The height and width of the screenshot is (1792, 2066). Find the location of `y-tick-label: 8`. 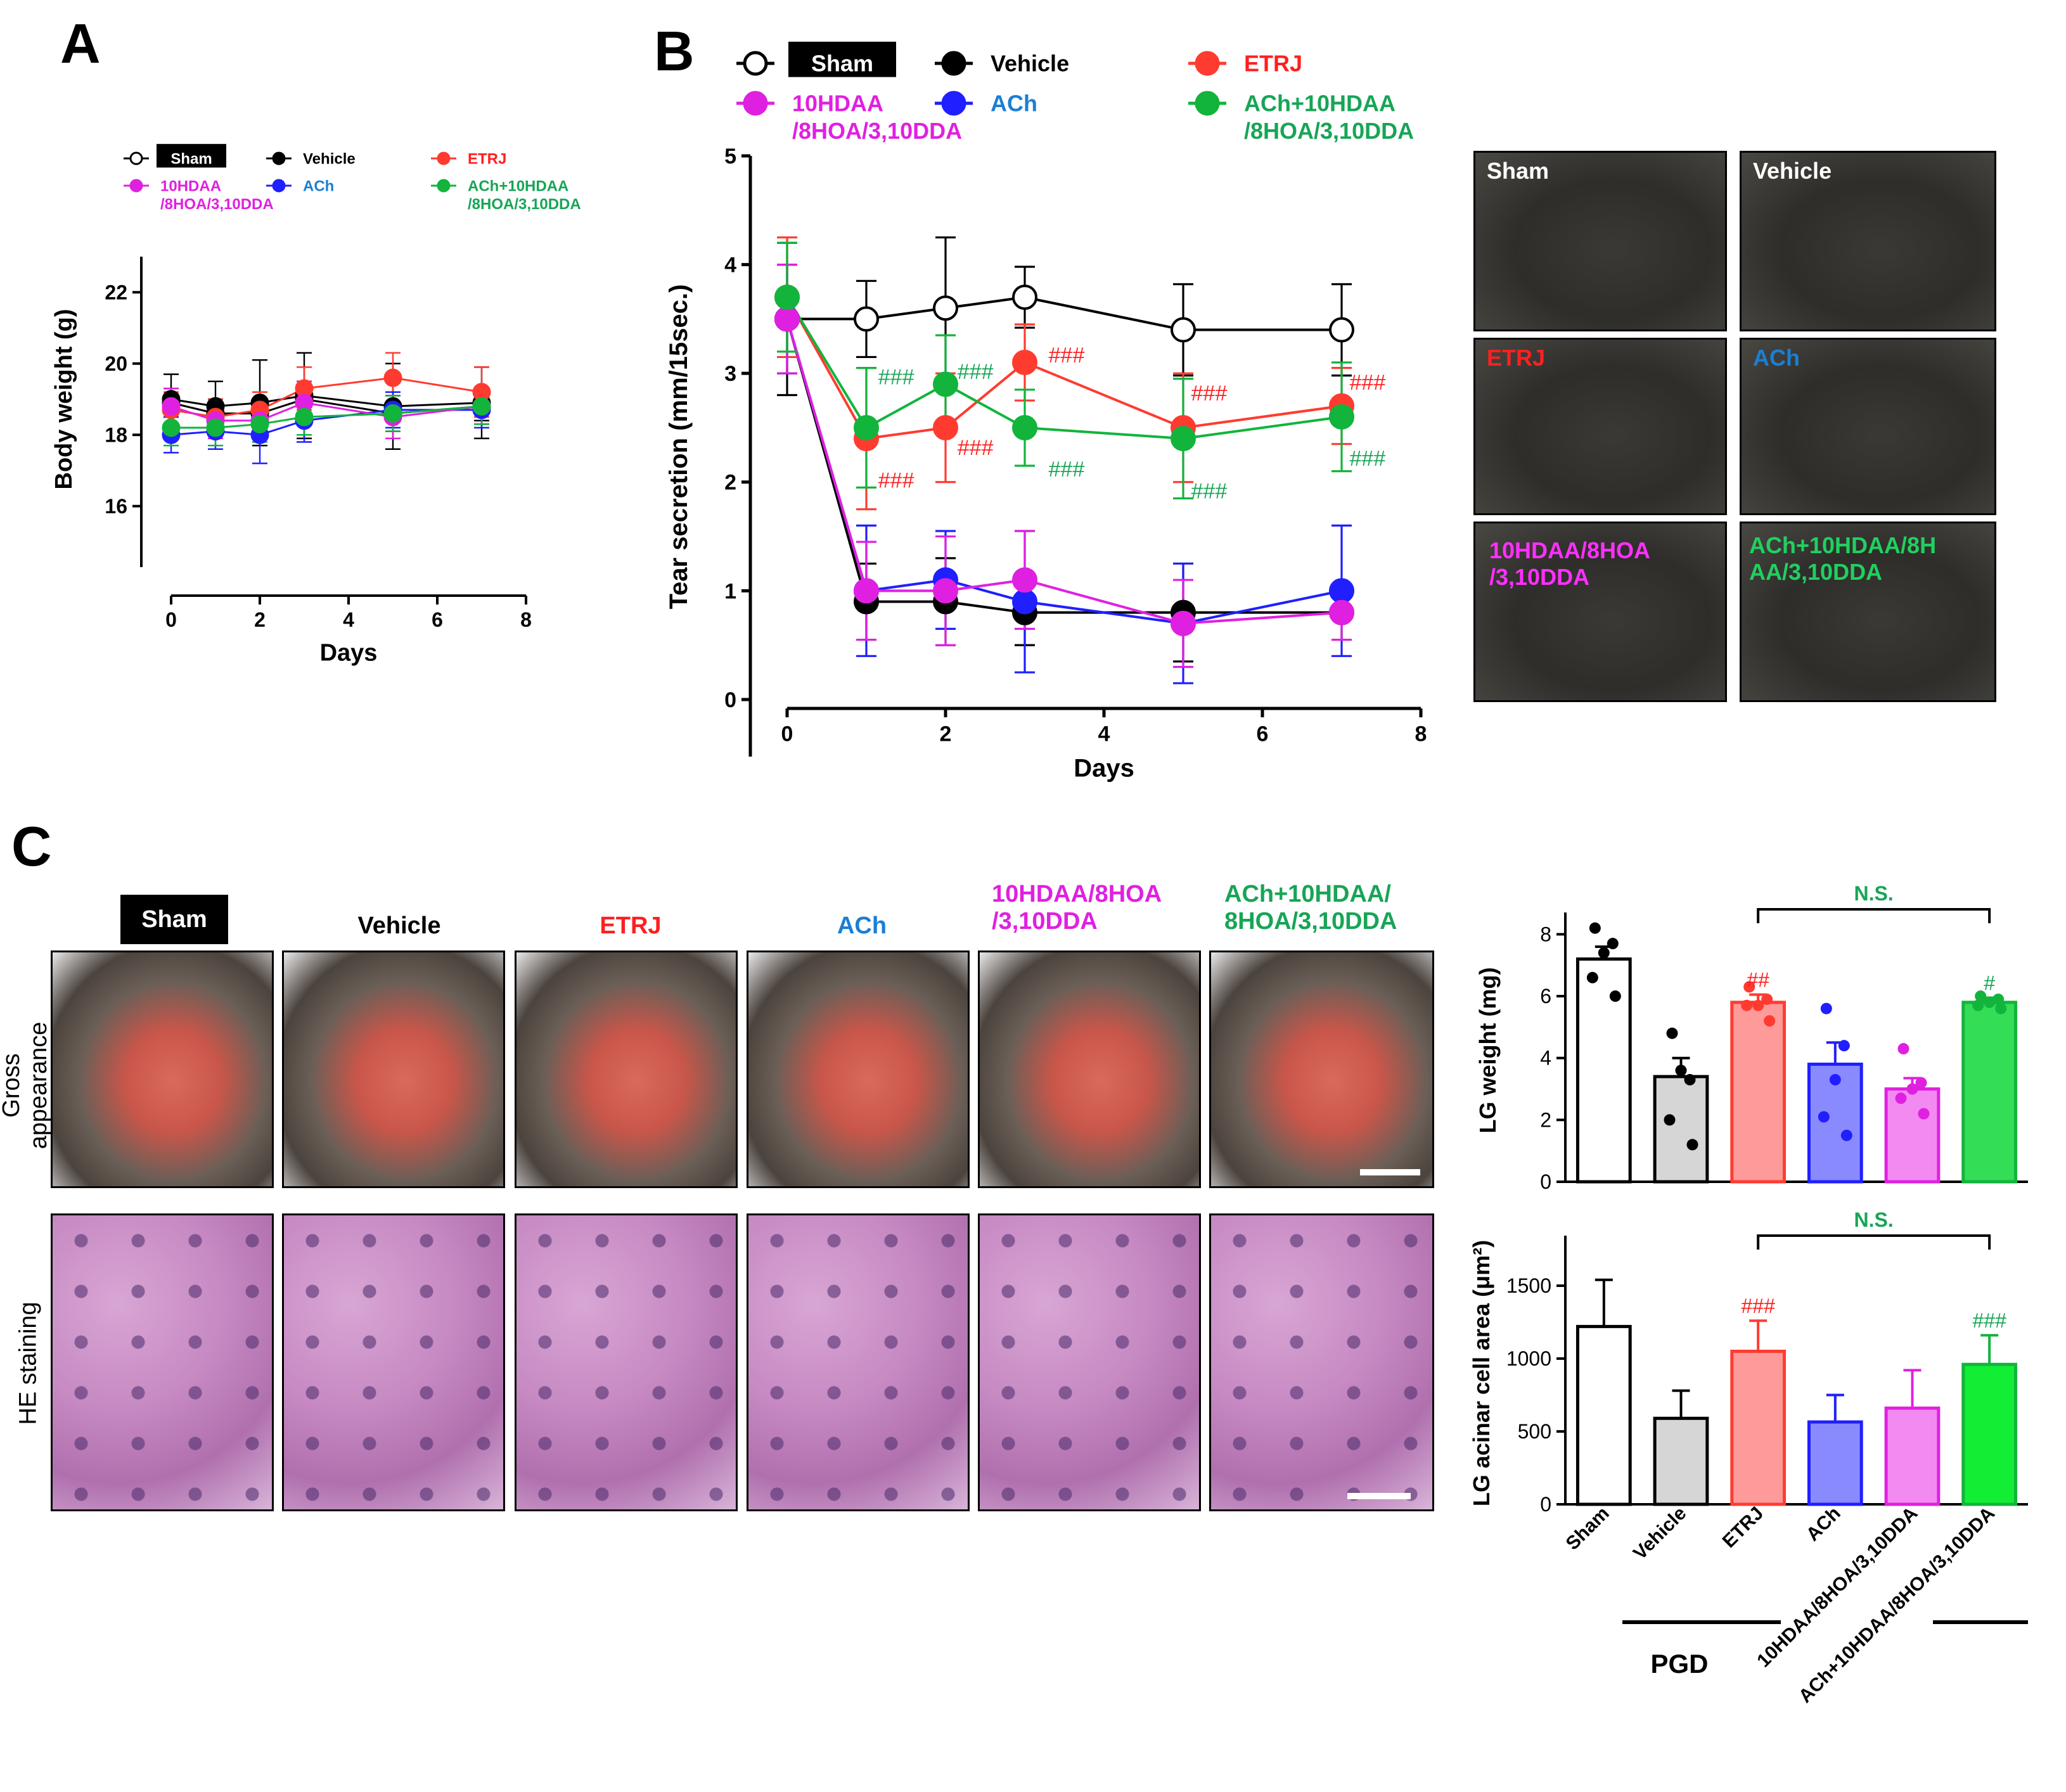

y-tick-label: 8 is located at coordinates (1545, 934).